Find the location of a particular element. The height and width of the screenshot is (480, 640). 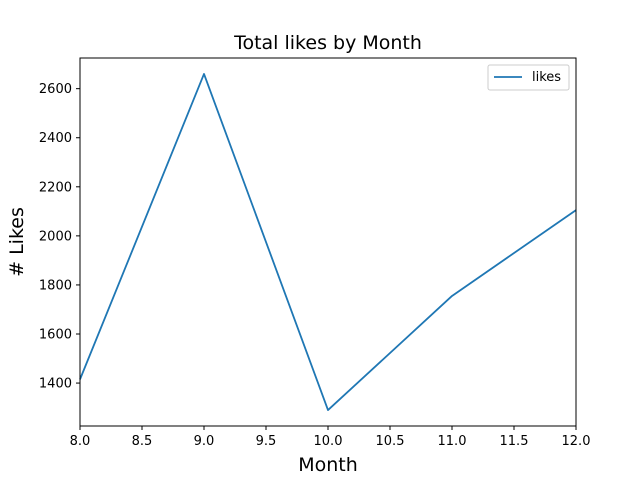

x-tick-label: 11.5 is located at coordinates (514, 441).